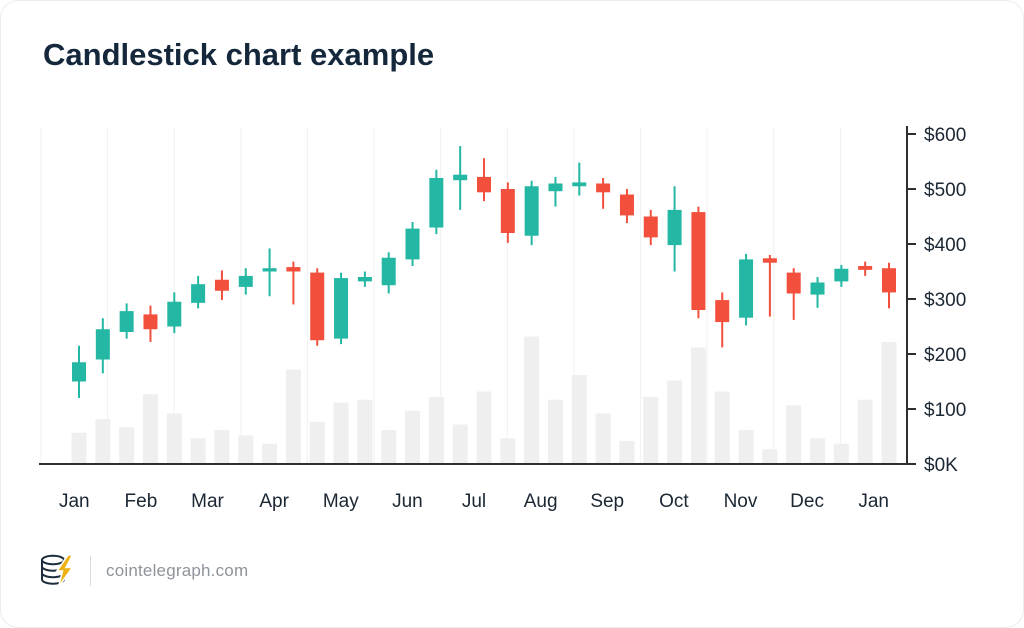 Image resolution: width=1024 pixels, height=628 pixels. Describe the element at coordinates (741, 501) in the screenshot. I see `svg-text: Nov` at that location.